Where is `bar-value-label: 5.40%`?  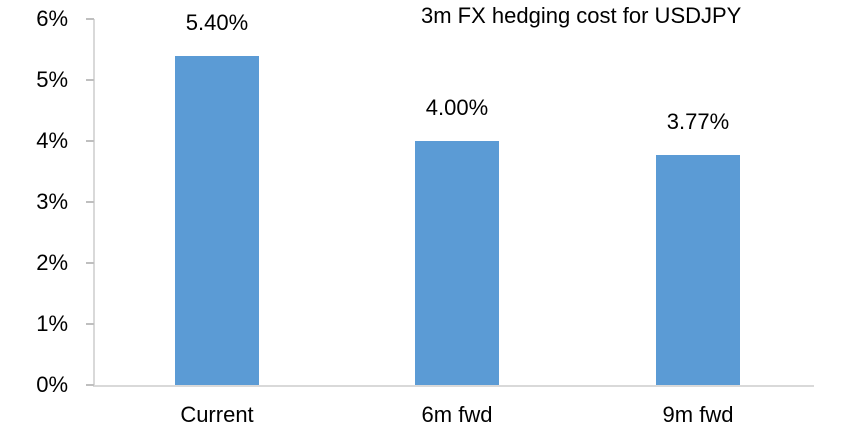
bar-value-label: 5.40% is located at coordinates (217, 22).